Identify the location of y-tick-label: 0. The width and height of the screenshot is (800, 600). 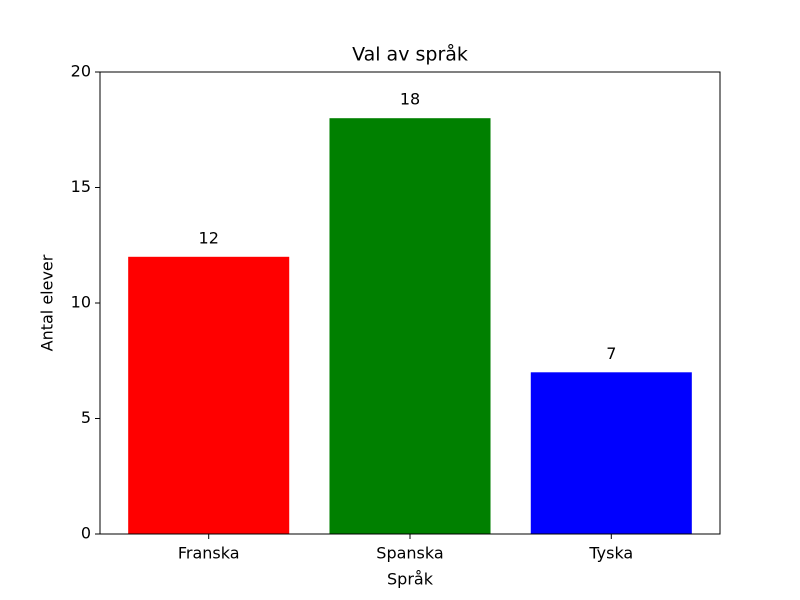
(86, 533).